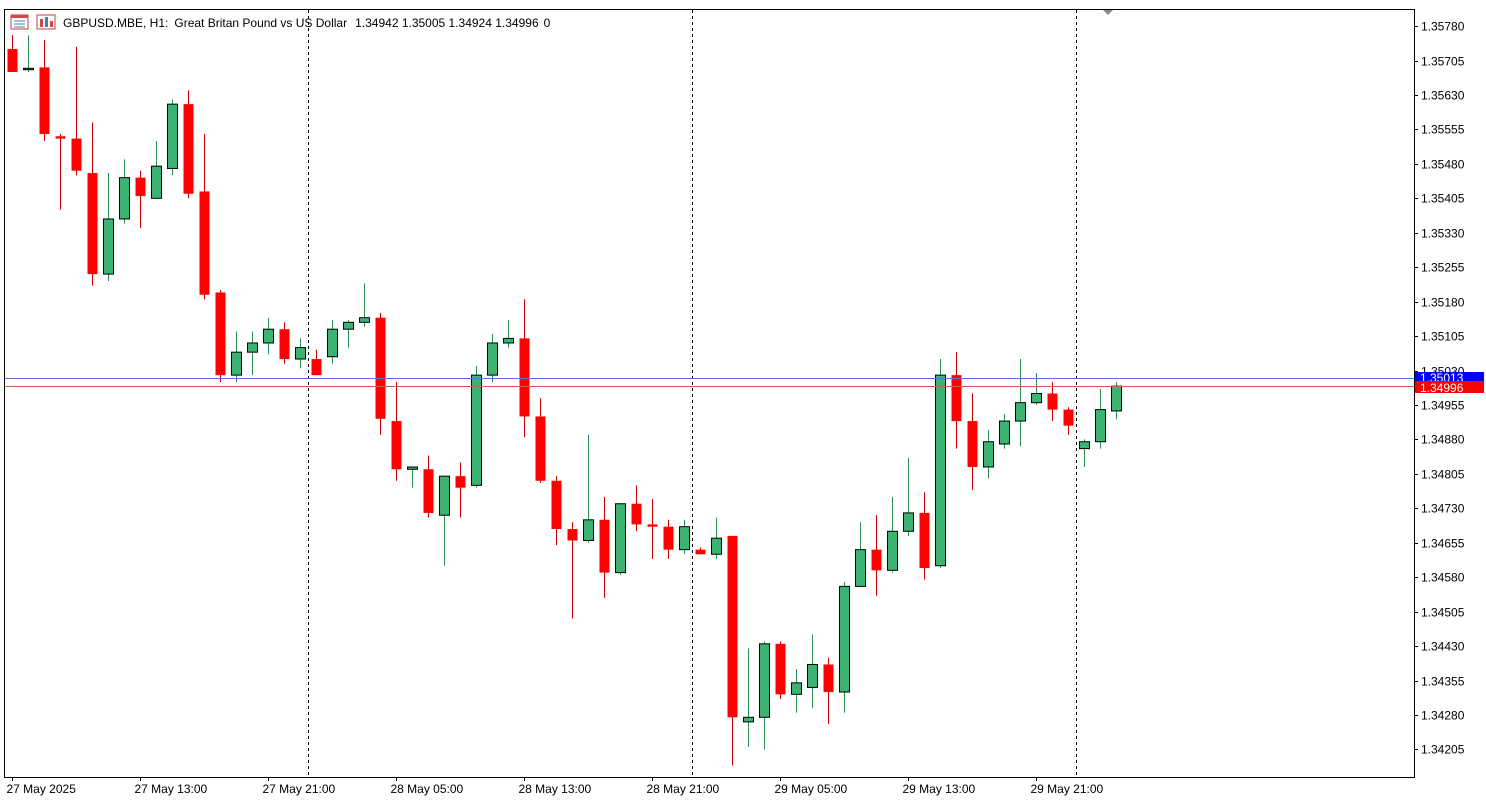 Image resolution: width=1486 pixels, height=809 pixels. I want to click on y-tick-label: 1.34880, so click(1443, 440).